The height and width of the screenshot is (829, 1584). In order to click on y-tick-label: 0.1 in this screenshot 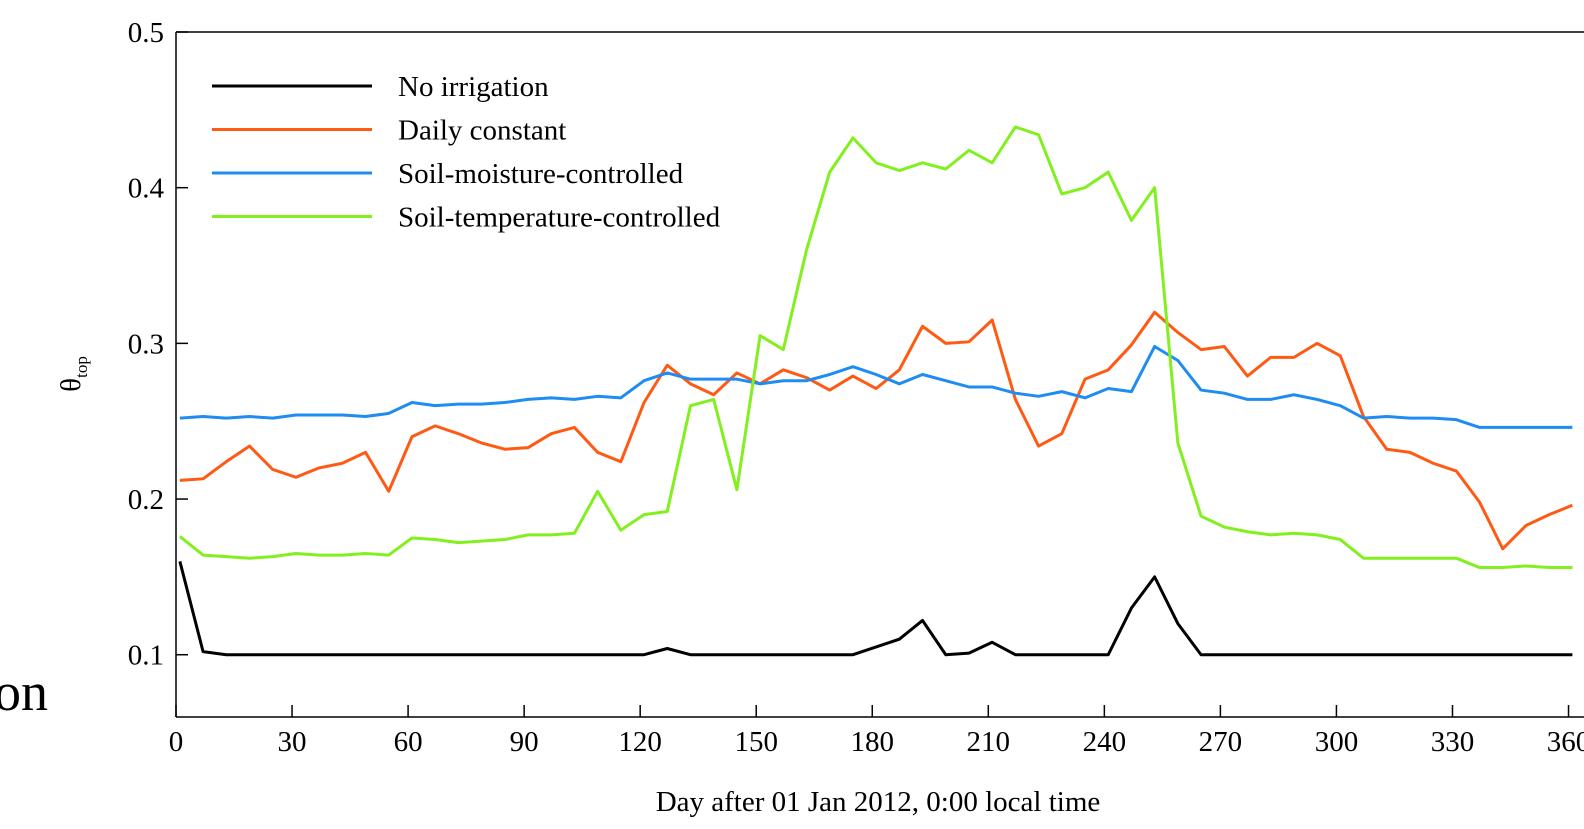, I will do `click(146, 656)`.